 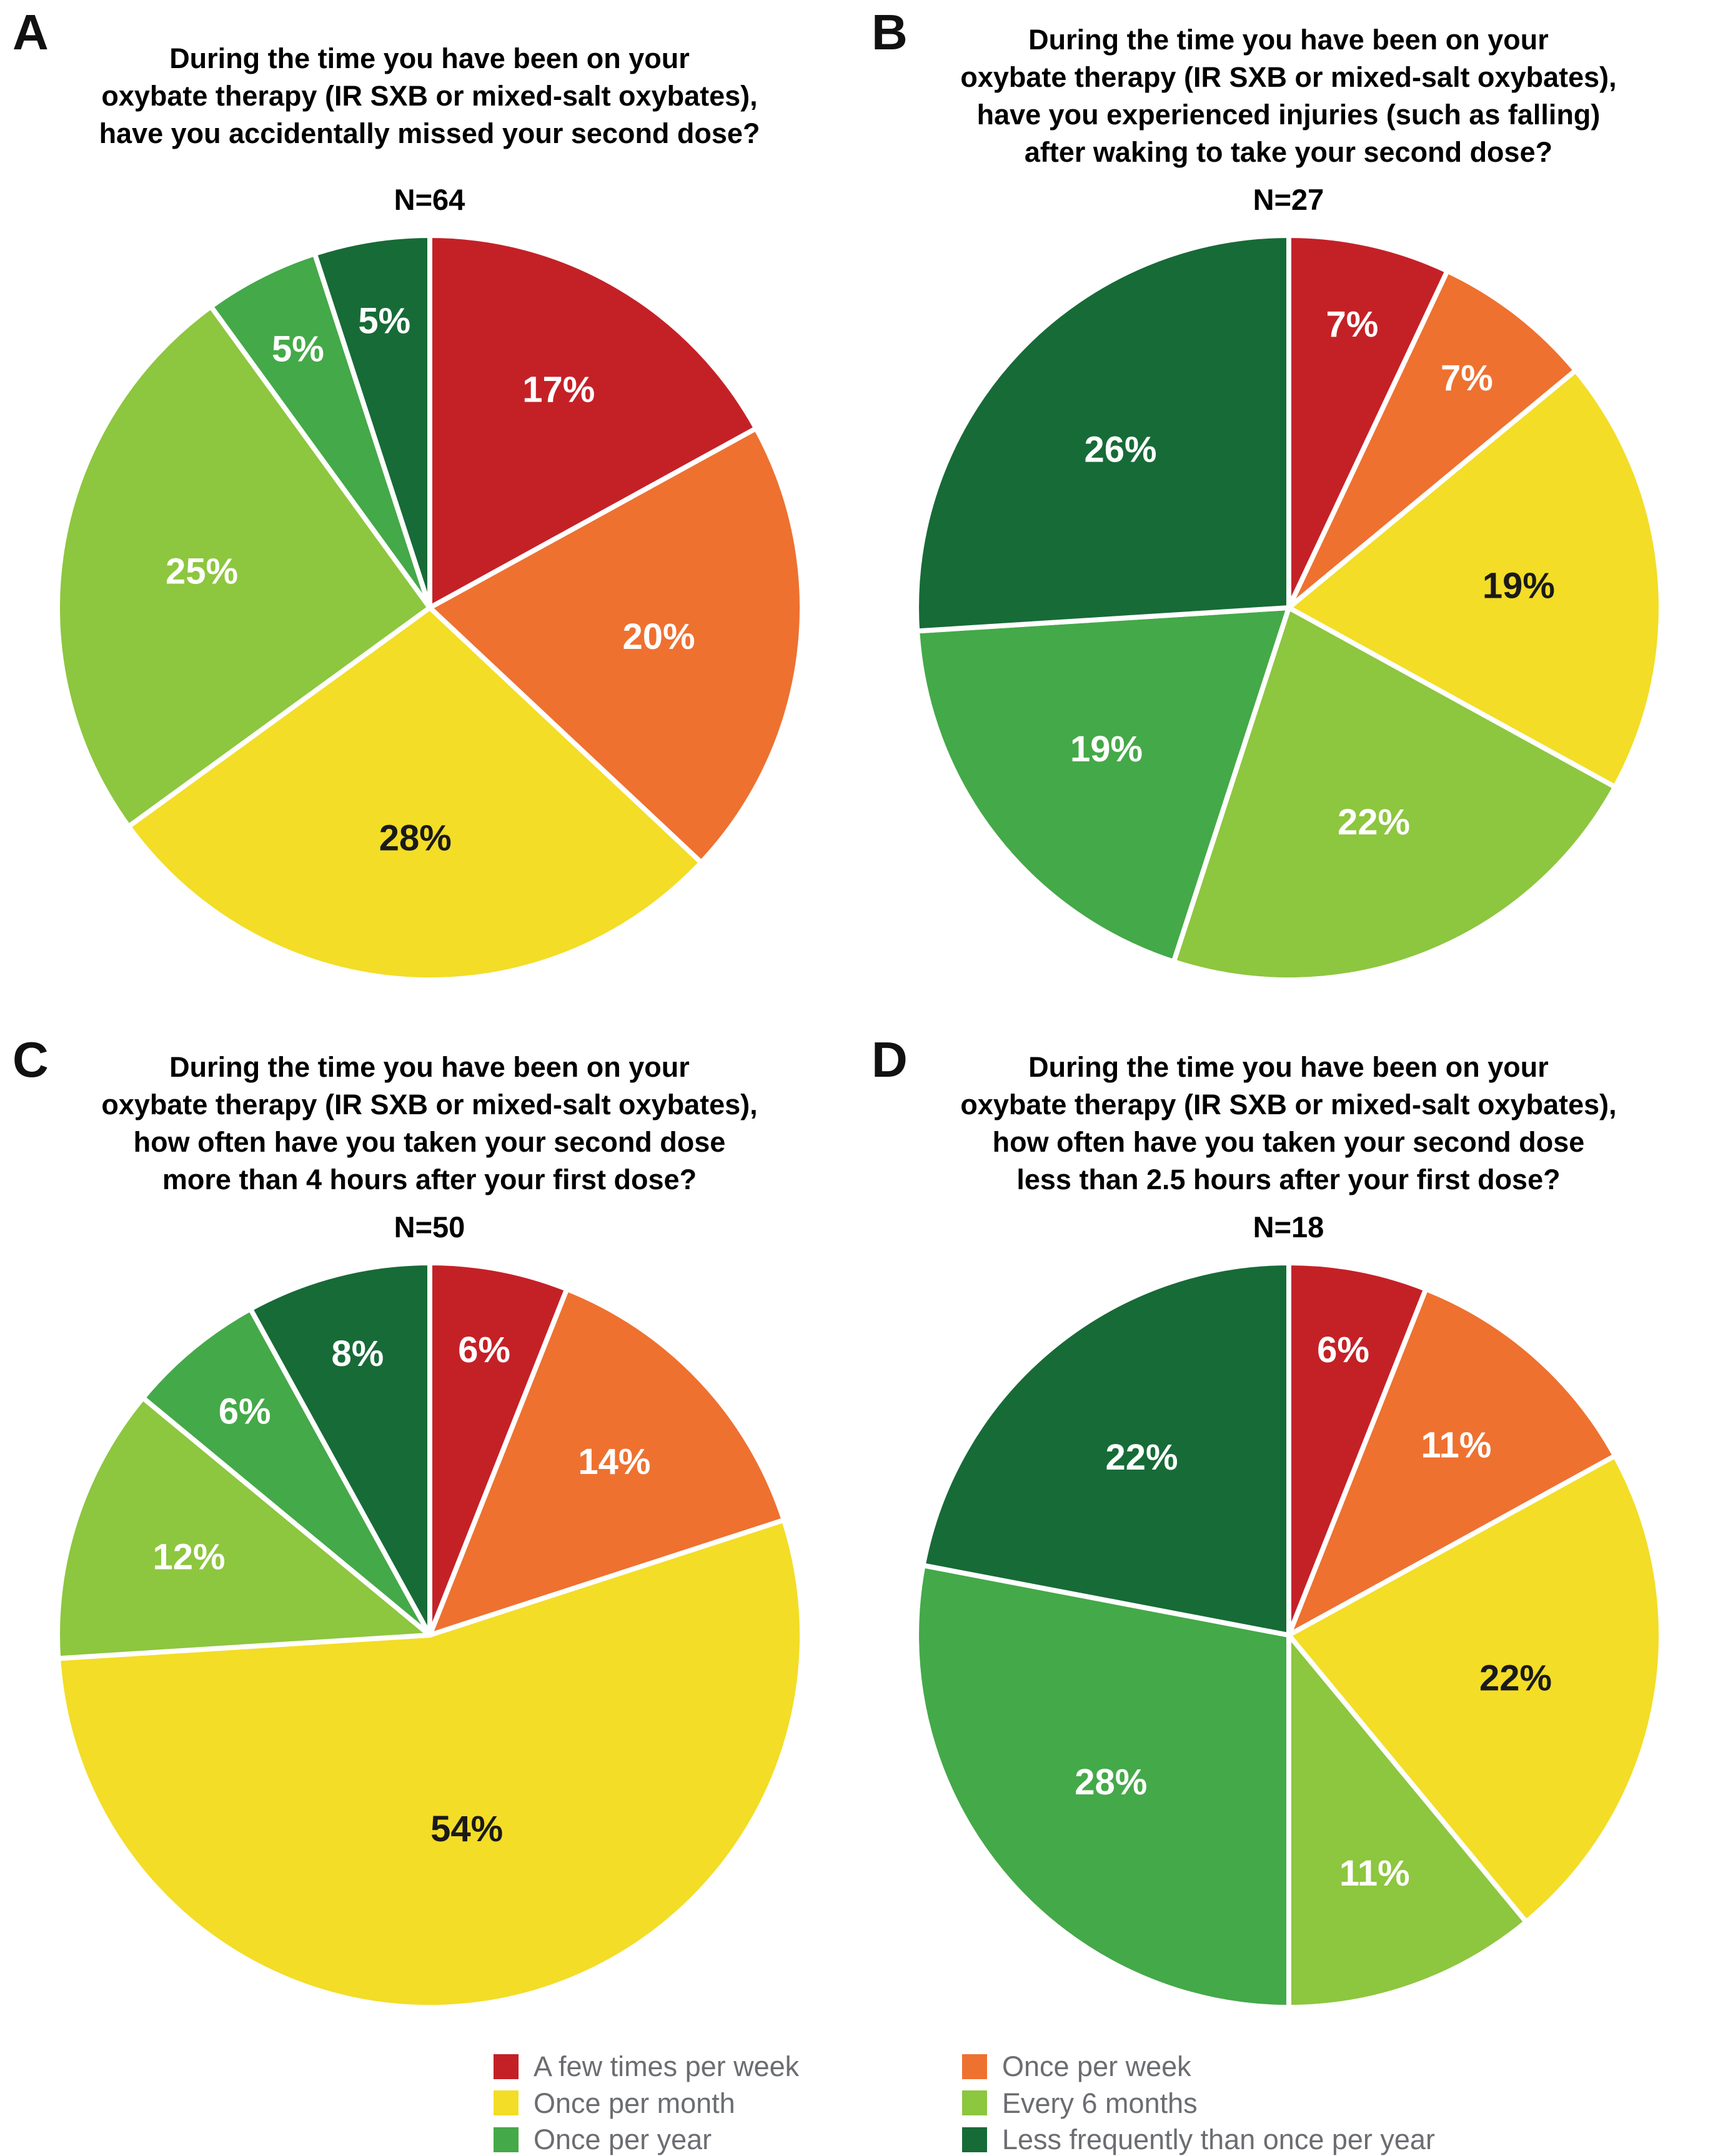 What do you see at coordinates (558, 390) in the screenshot?
I see `slice-label-a-few-times-per-week: 17%` at bounding box center [558, 390].